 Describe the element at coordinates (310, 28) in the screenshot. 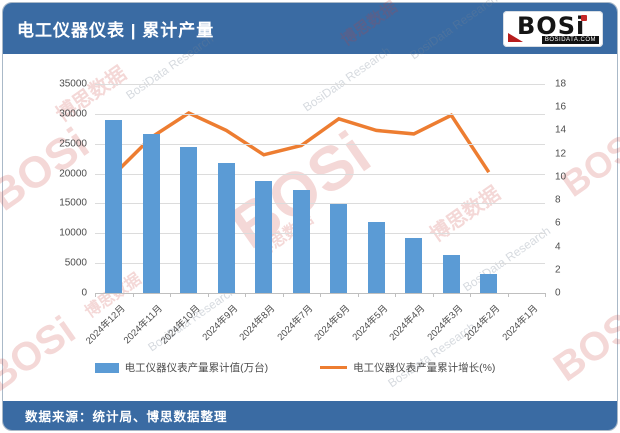

I see `header-bar: 电工仪器仪表 | 累计产量 BOSi BOSIDATA.COM` at that location.